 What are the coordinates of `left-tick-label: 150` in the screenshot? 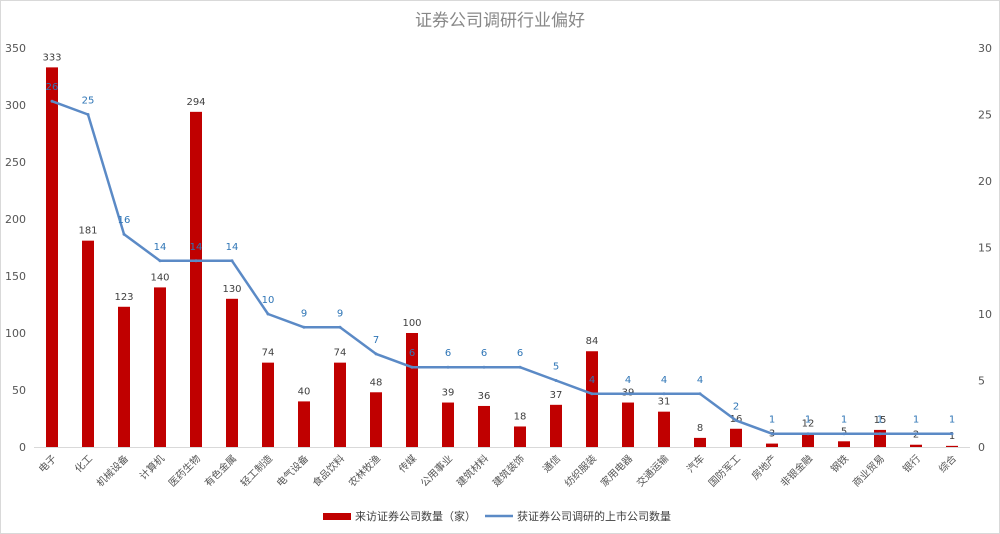 It's located at (15, 276).